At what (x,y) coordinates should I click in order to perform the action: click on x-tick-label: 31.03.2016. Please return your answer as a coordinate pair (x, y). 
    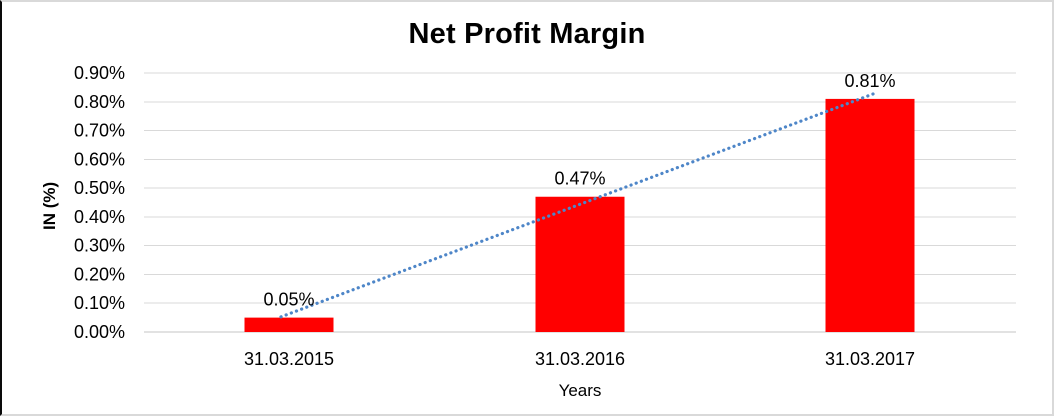
    Looking at the image, I should click on (580, 359).